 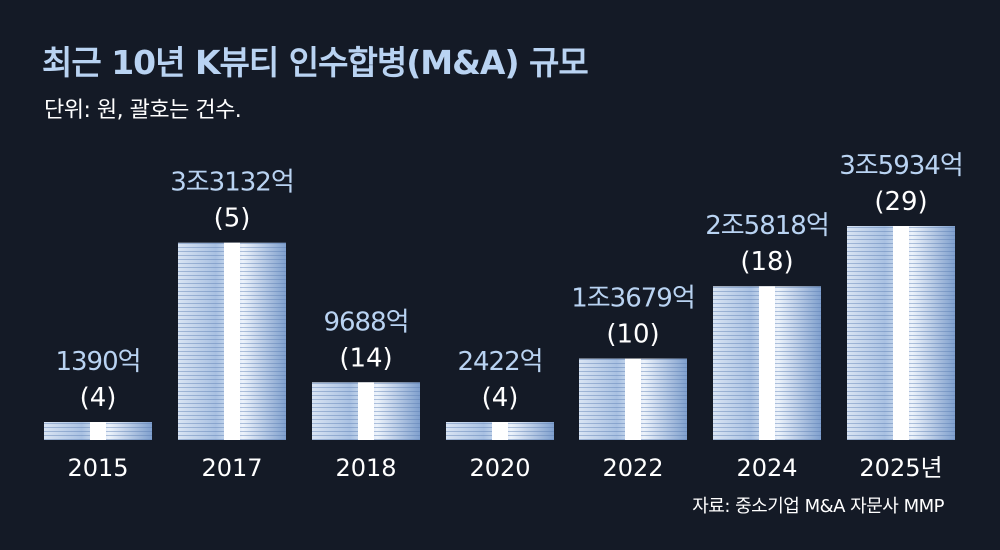 What do you see at coordinates (633, 299) in the screenshot?
I see `value-label: 1조3679억` at bounding box center [633, 299].